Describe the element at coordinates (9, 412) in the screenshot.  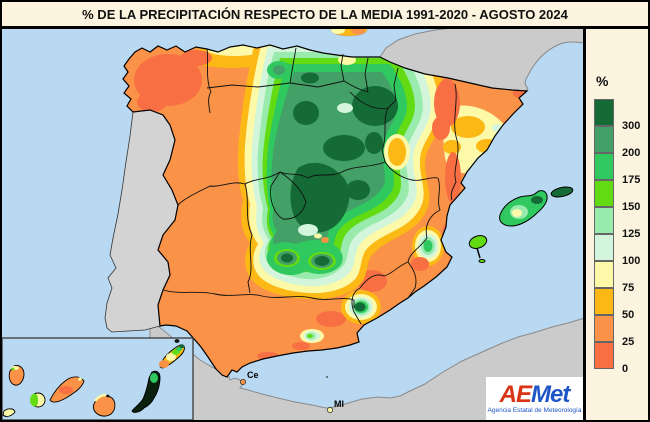
I see `el-hierro` at that location.